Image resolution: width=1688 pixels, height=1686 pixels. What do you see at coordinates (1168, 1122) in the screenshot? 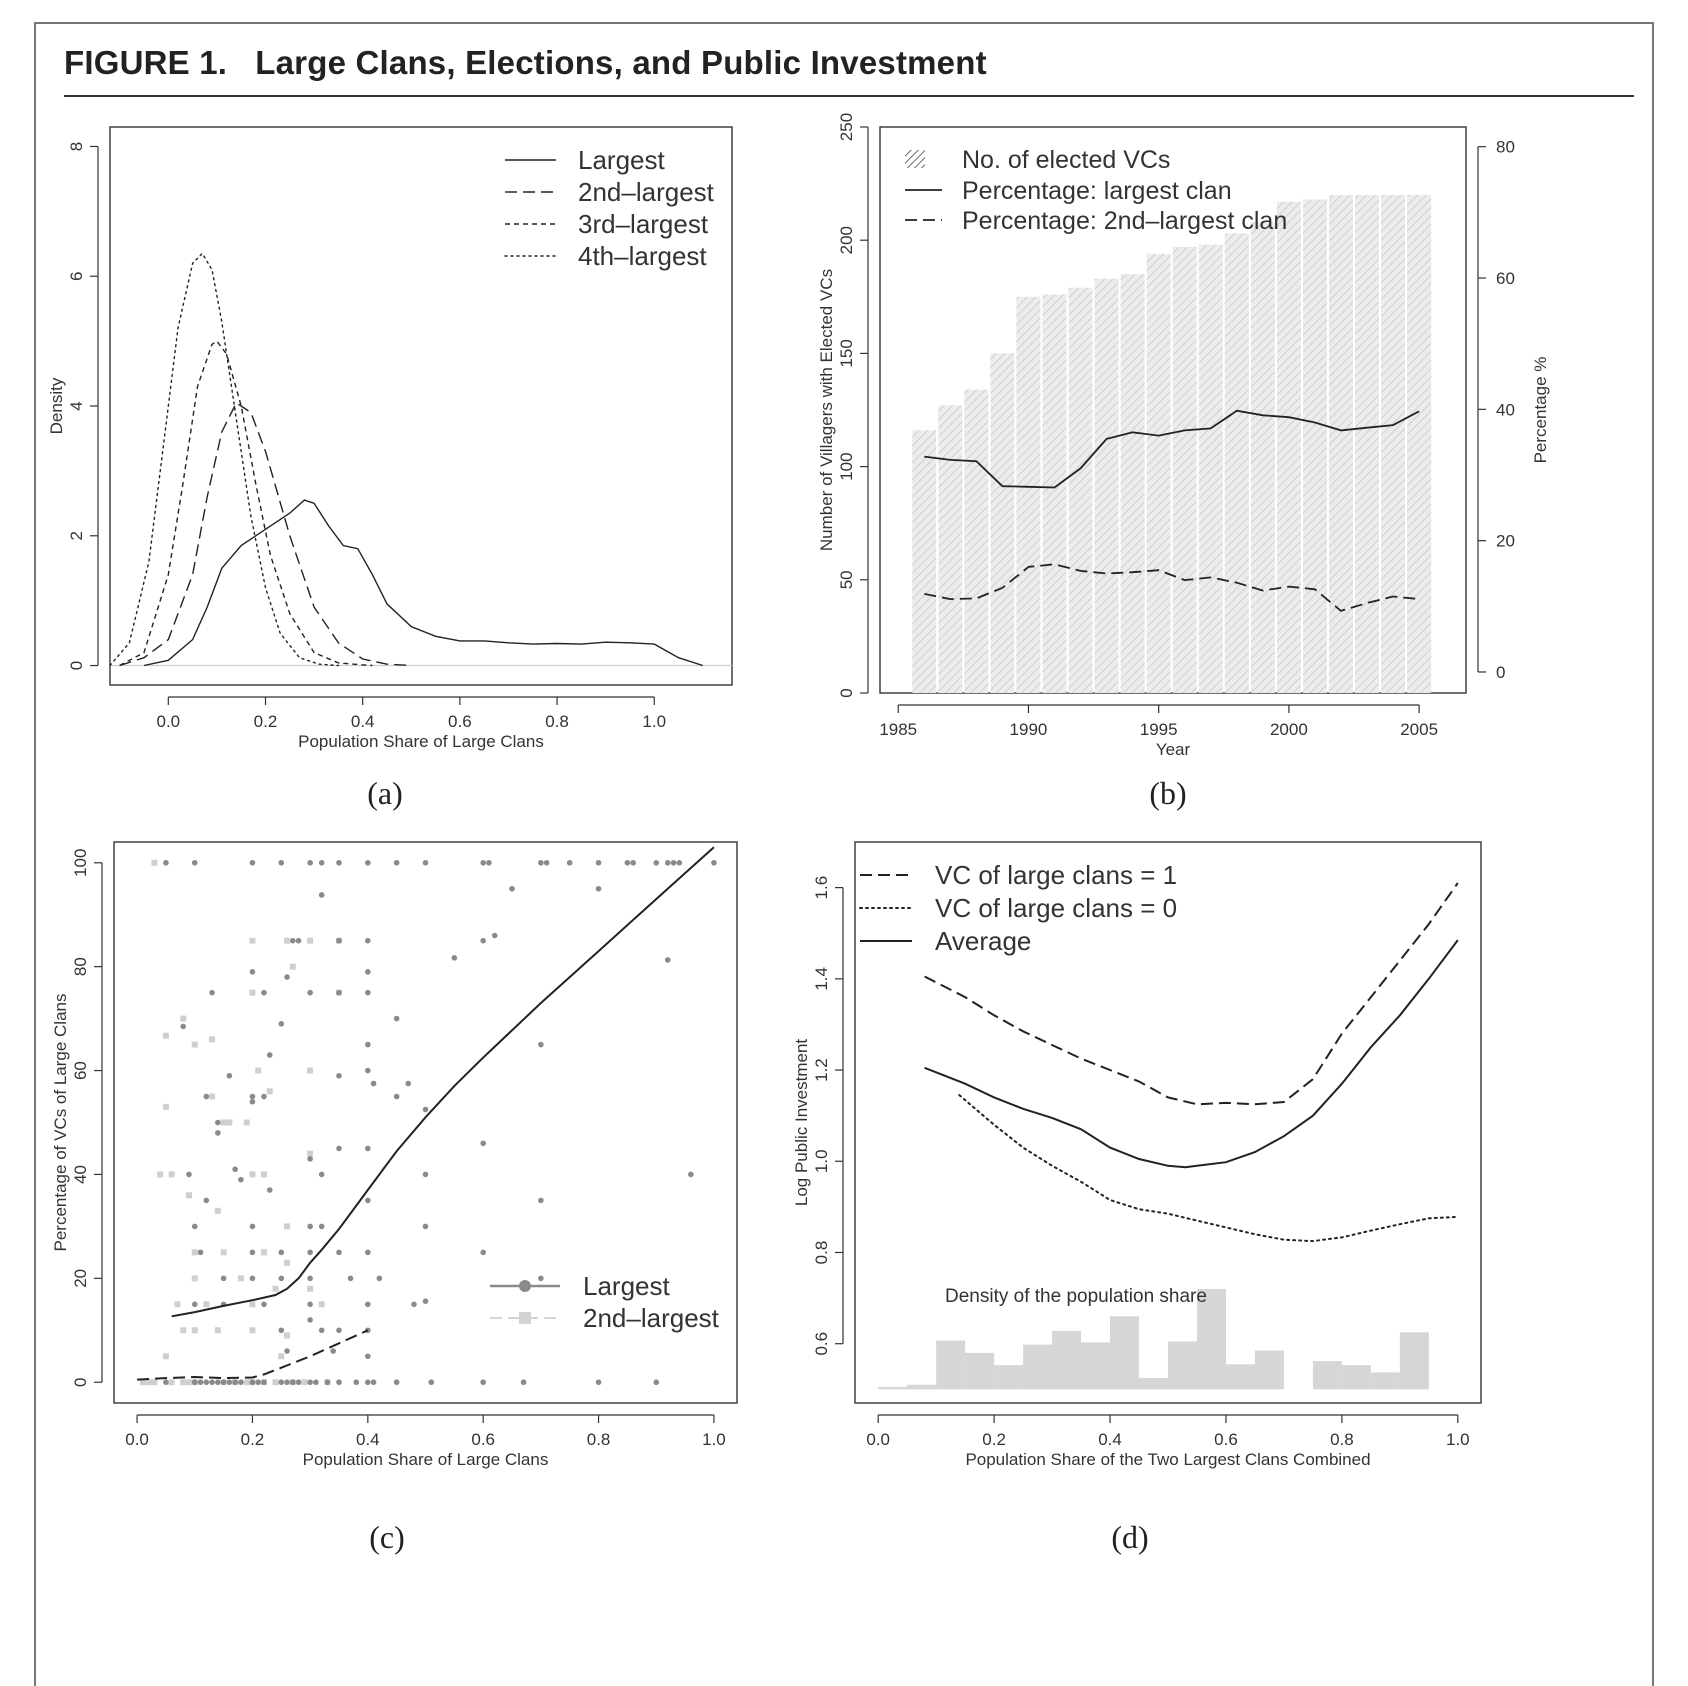
I see `plot-frame` at bounding box center [1168, 1122].